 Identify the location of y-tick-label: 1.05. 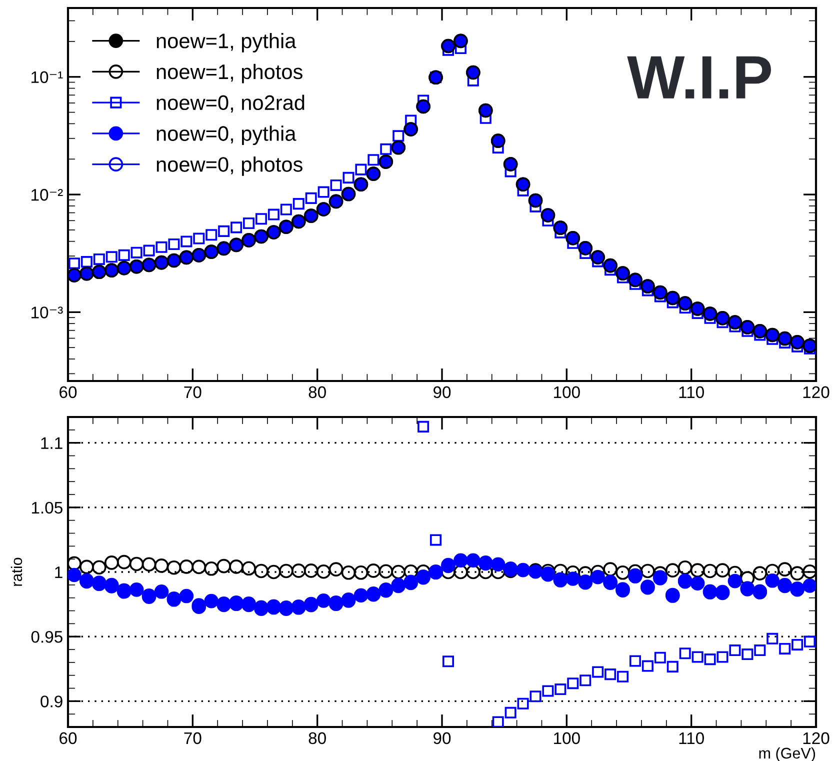
(47, 508).